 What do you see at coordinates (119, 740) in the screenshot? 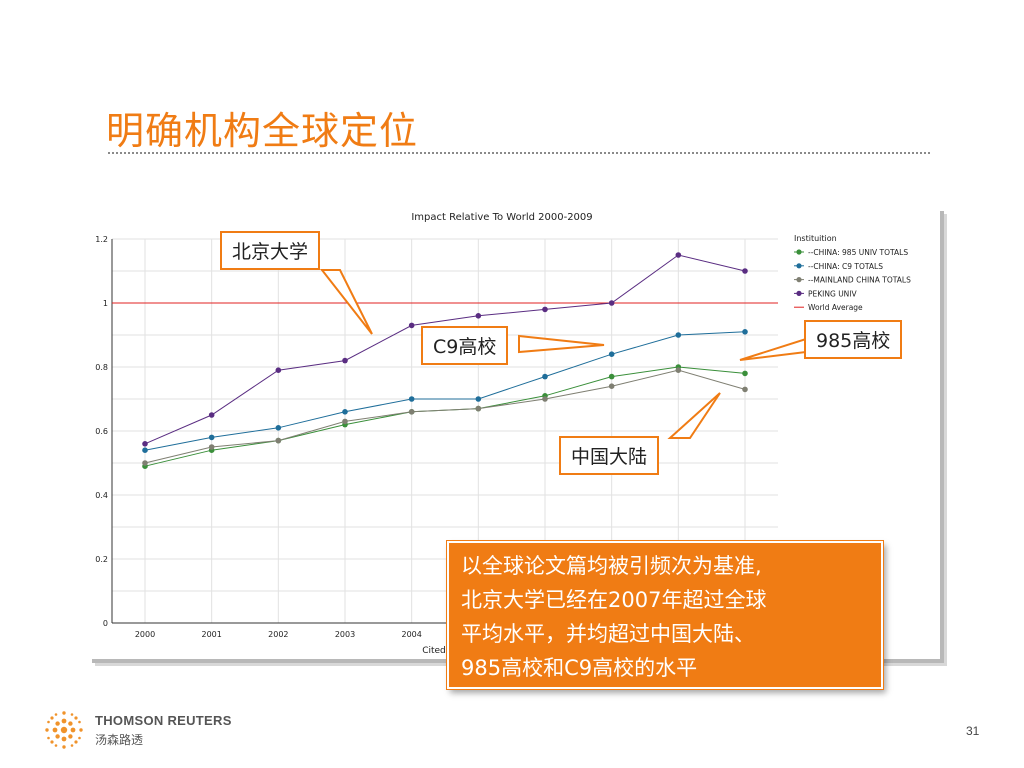
I see `brand-name-cn: 汤森路透` at bounding box center [119, 740].